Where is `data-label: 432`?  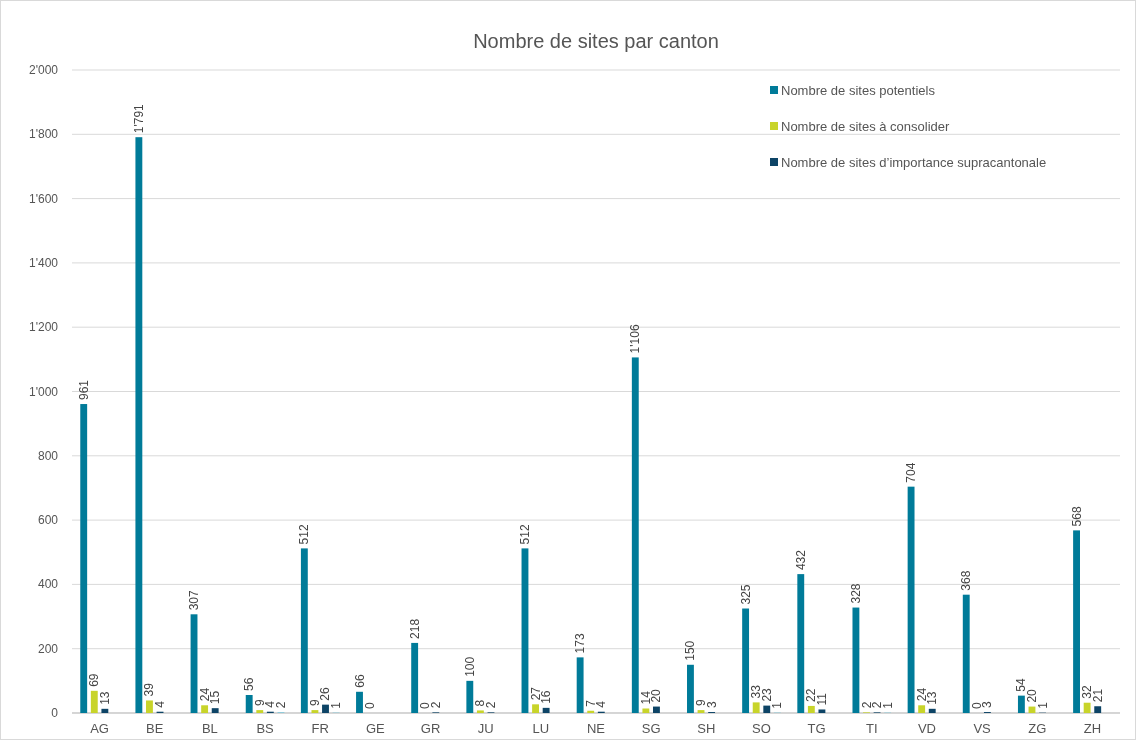 data-label: 432 is located at coordinates (800, 560).